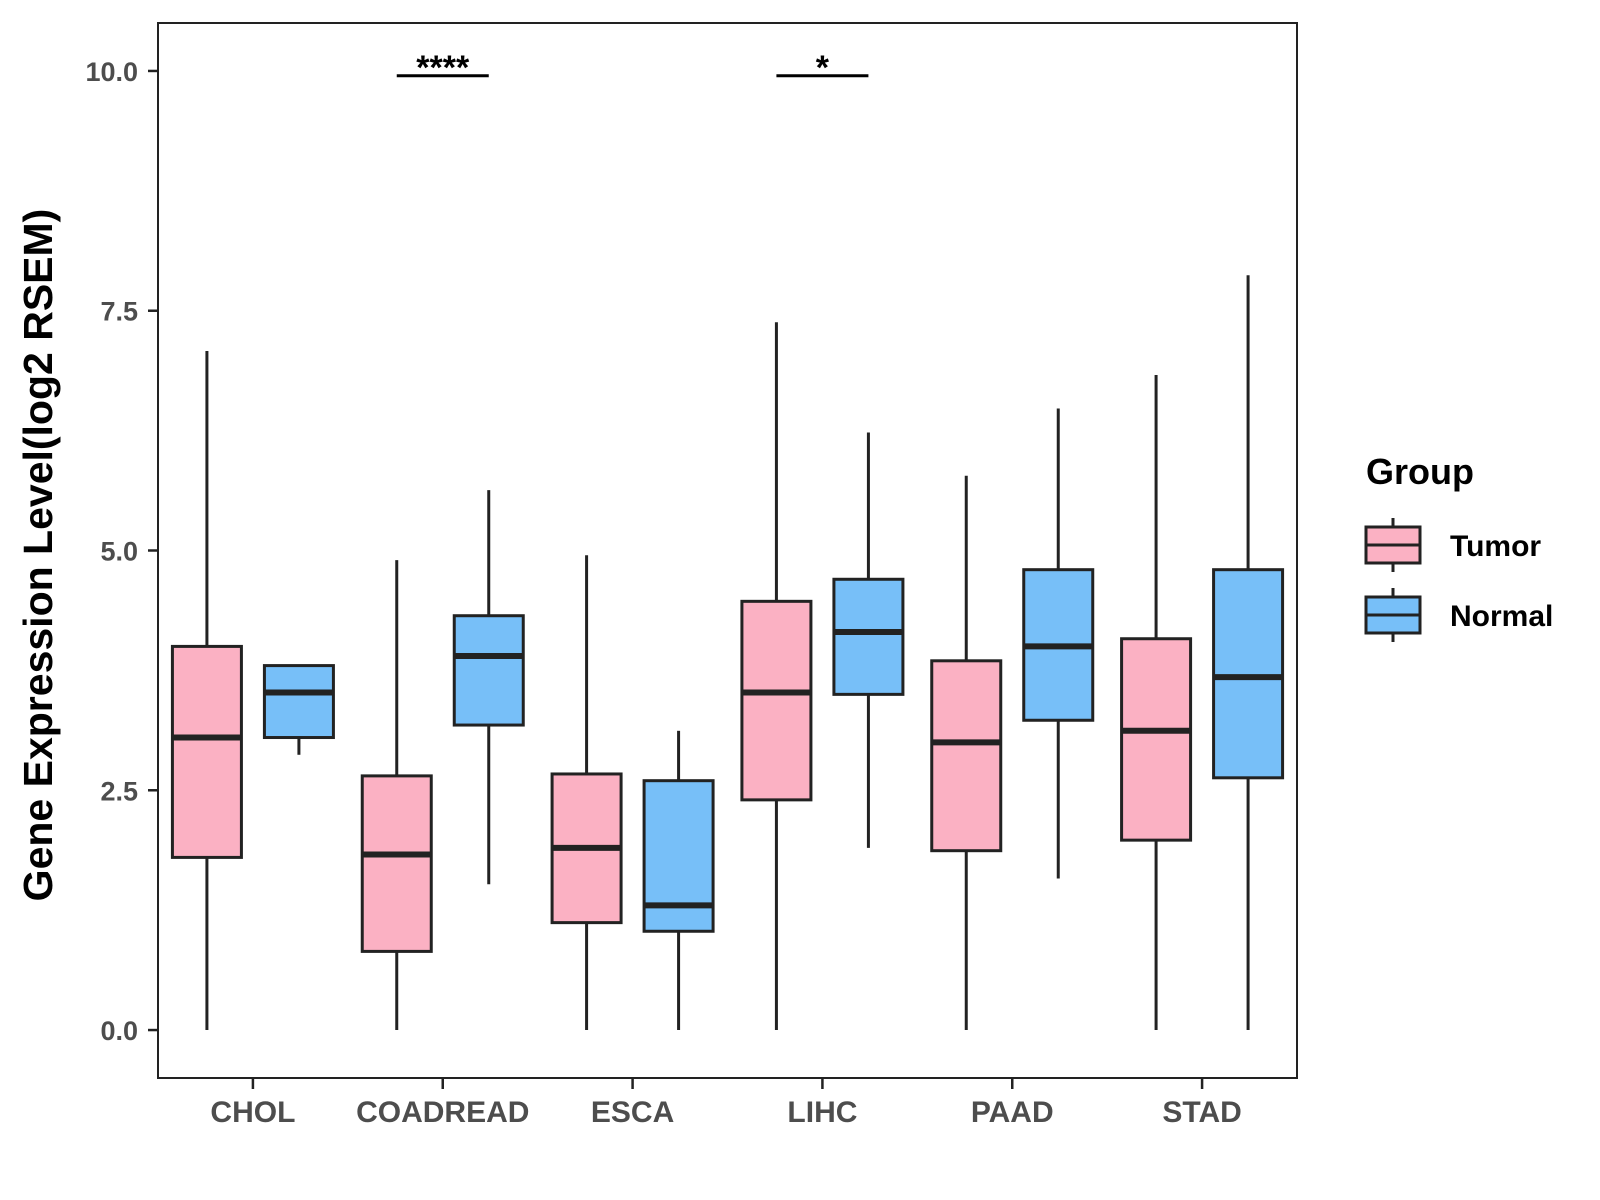 This screenshot has width=1600, height=1200. What do you see at coordinates (442, 1112) in the screenshot?
I see `x-axis-tick-label: COADREAD` at bounding box center [442, 1112].